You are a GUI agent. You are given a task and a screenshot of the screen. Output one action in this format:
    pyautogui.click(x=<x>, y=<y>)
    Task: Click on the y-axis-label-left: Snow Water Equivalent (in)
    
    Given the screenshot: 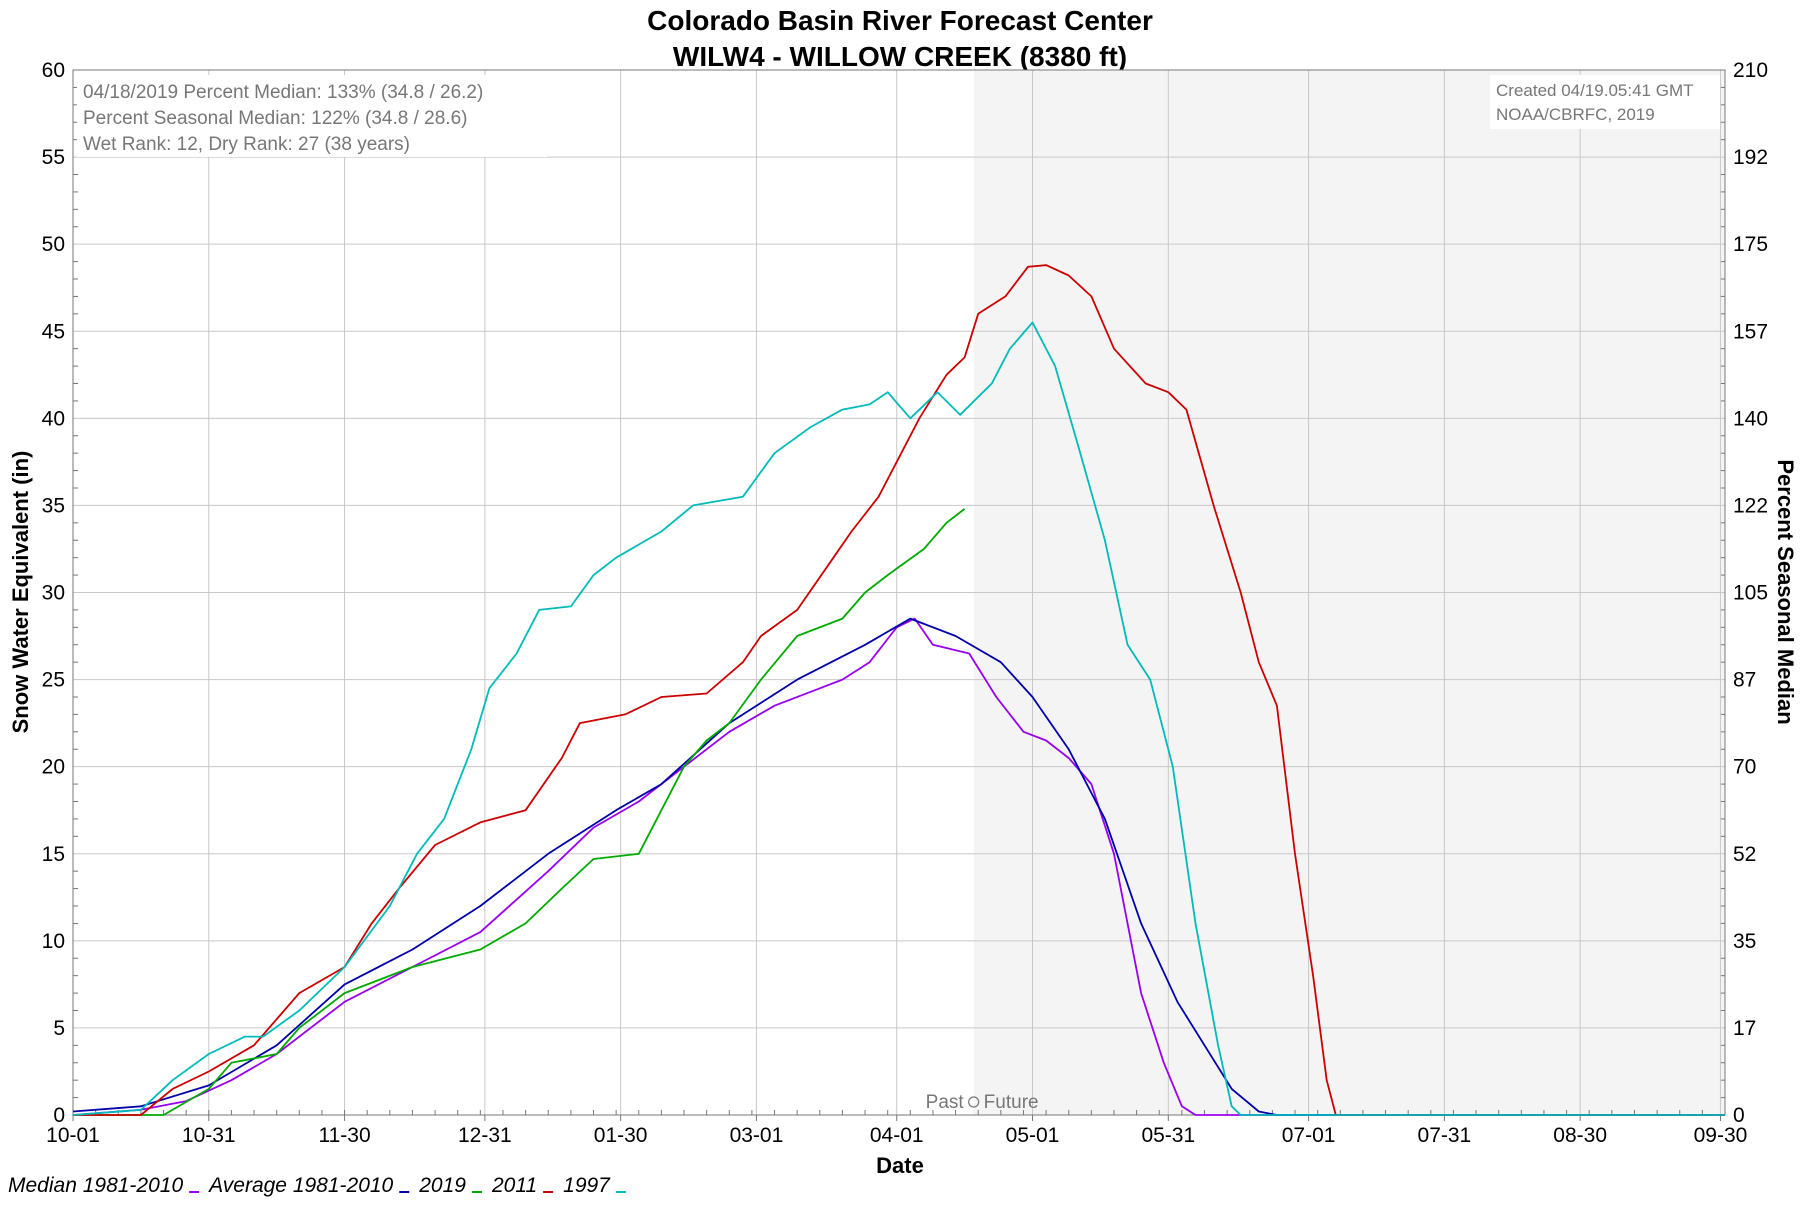 What is the action you would take?
    pyautogui.click(x=20, y=592)
    